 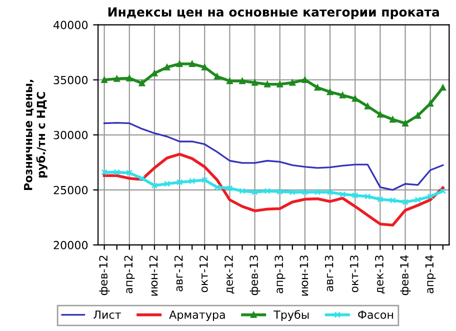 What do you see at coordinates (375, 314) in the screenshot?
I see `legend-label: Фасон` at bounding box center [375, 314].